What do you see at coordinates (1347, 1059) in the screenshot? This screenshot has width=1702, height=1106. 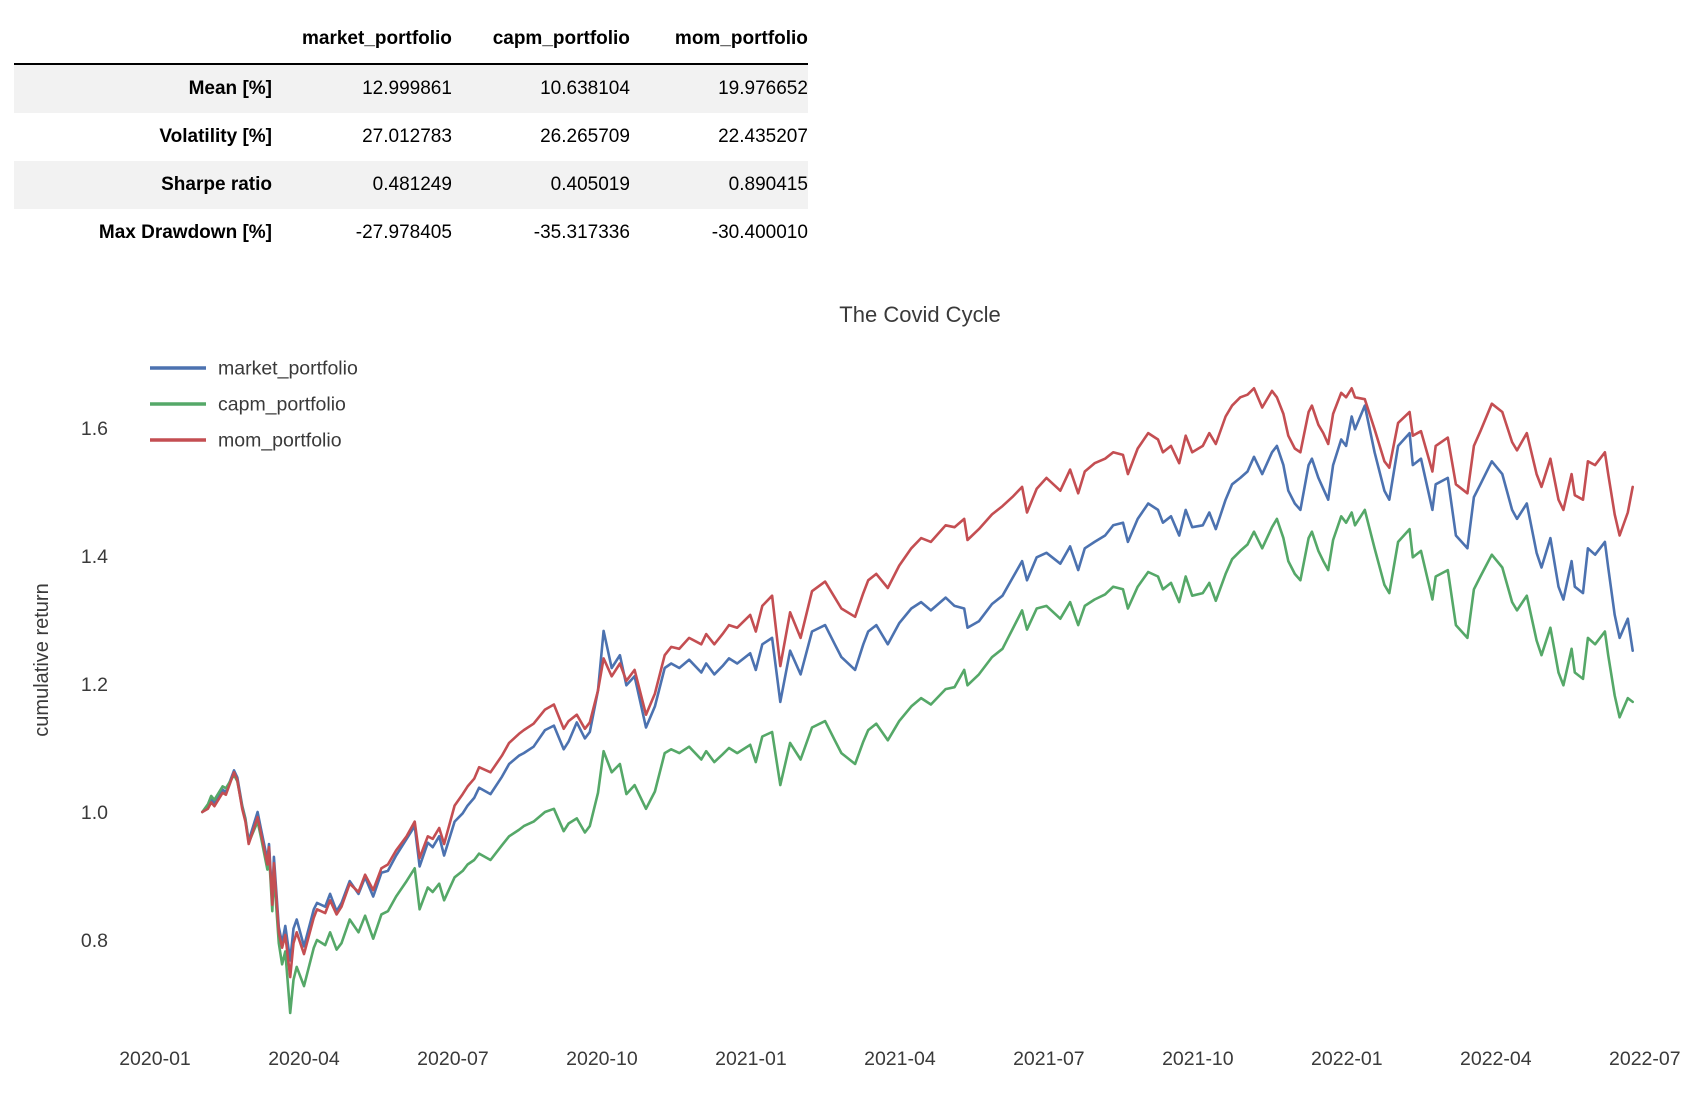 I see `x-tick-label: 2022-01` at bounding box center [1347, 1059].